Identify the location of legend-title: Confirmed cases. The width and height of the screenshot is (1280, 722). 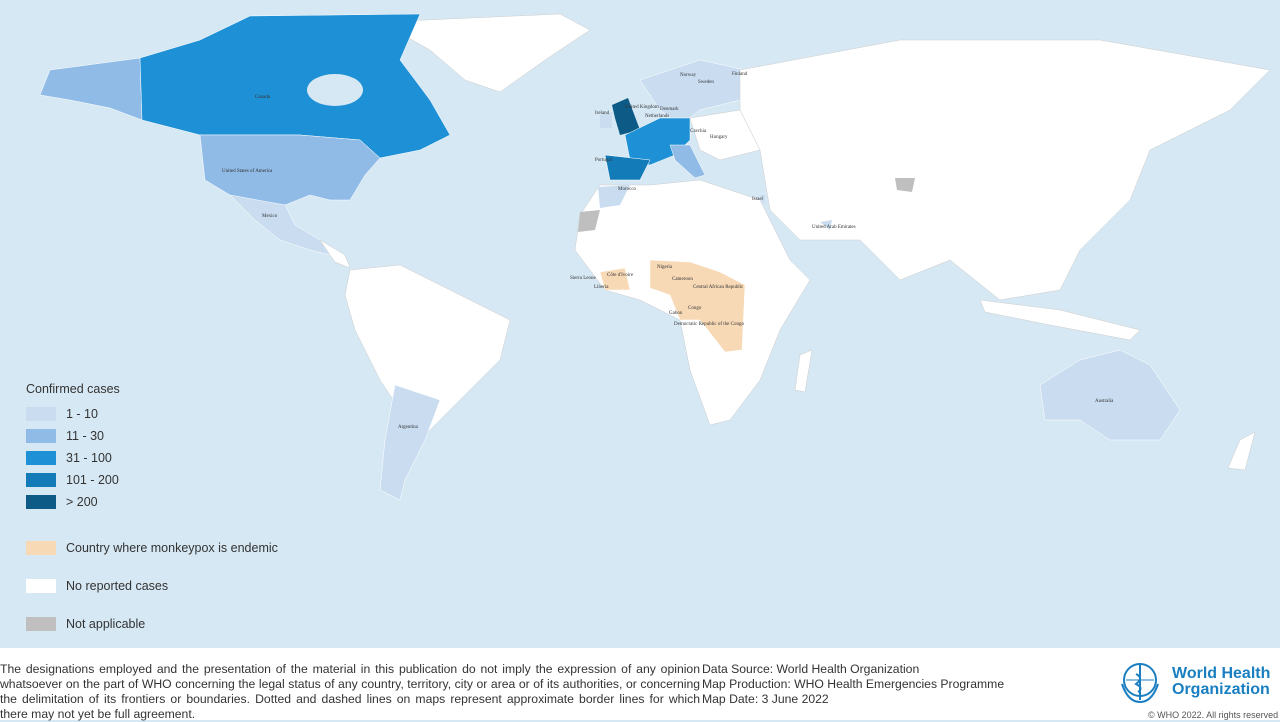
(73, 389).